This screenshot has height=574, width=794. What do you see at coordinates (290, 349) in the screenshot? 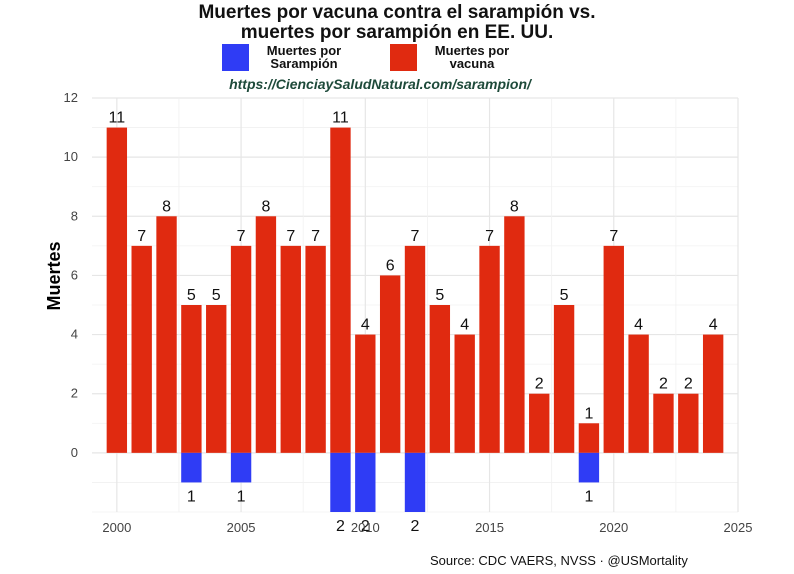
I see `bar-vaccine-2007` at bounding box center [290, 349].